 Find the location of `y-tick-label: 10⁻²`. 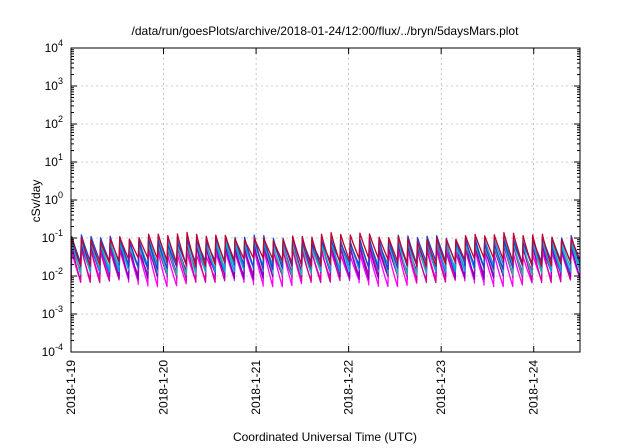

y-tick-label: 10⁻² is located at coordinates (52, 274).